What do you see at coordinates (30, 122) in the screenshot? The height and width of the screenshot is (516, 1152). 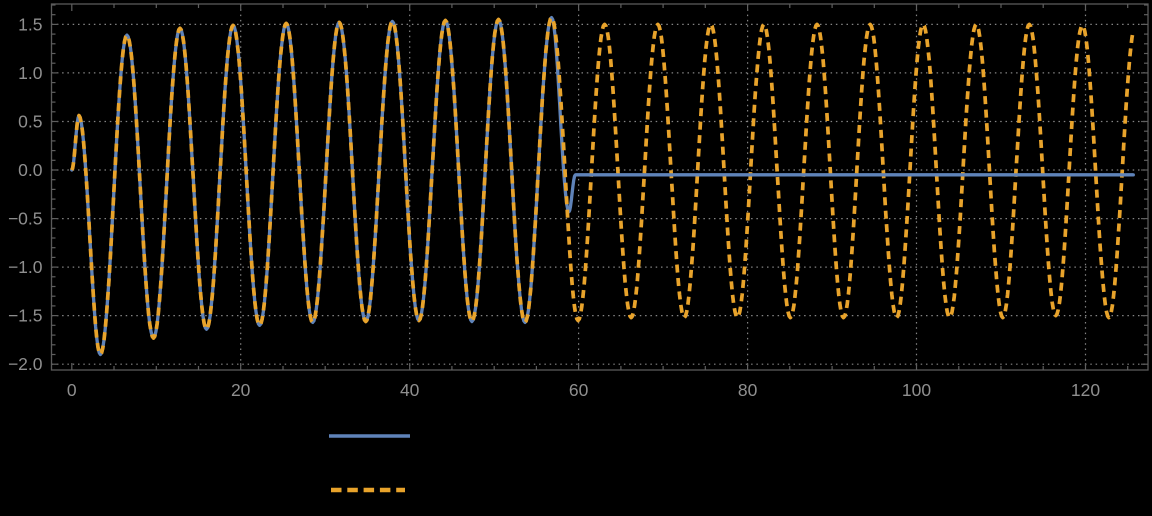 I see `y-tick-label: 0.5` at bounding box center [30, 122].